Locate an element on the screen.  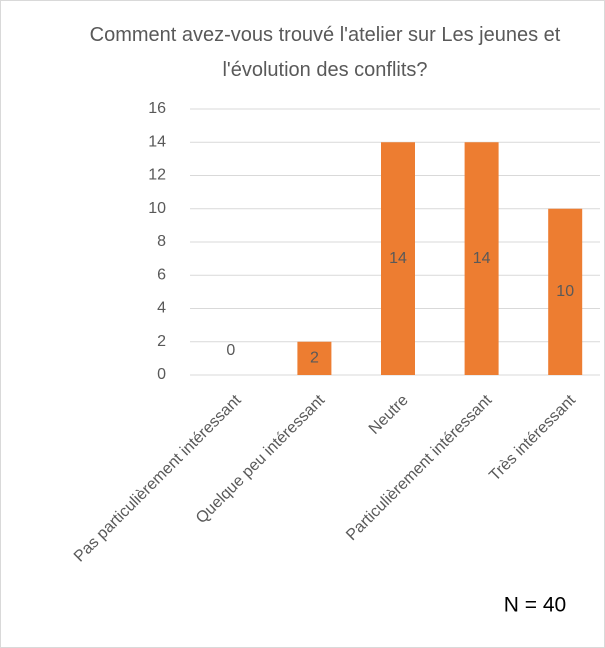
y-tick-label: 0 is located at coordinates (161, 374).